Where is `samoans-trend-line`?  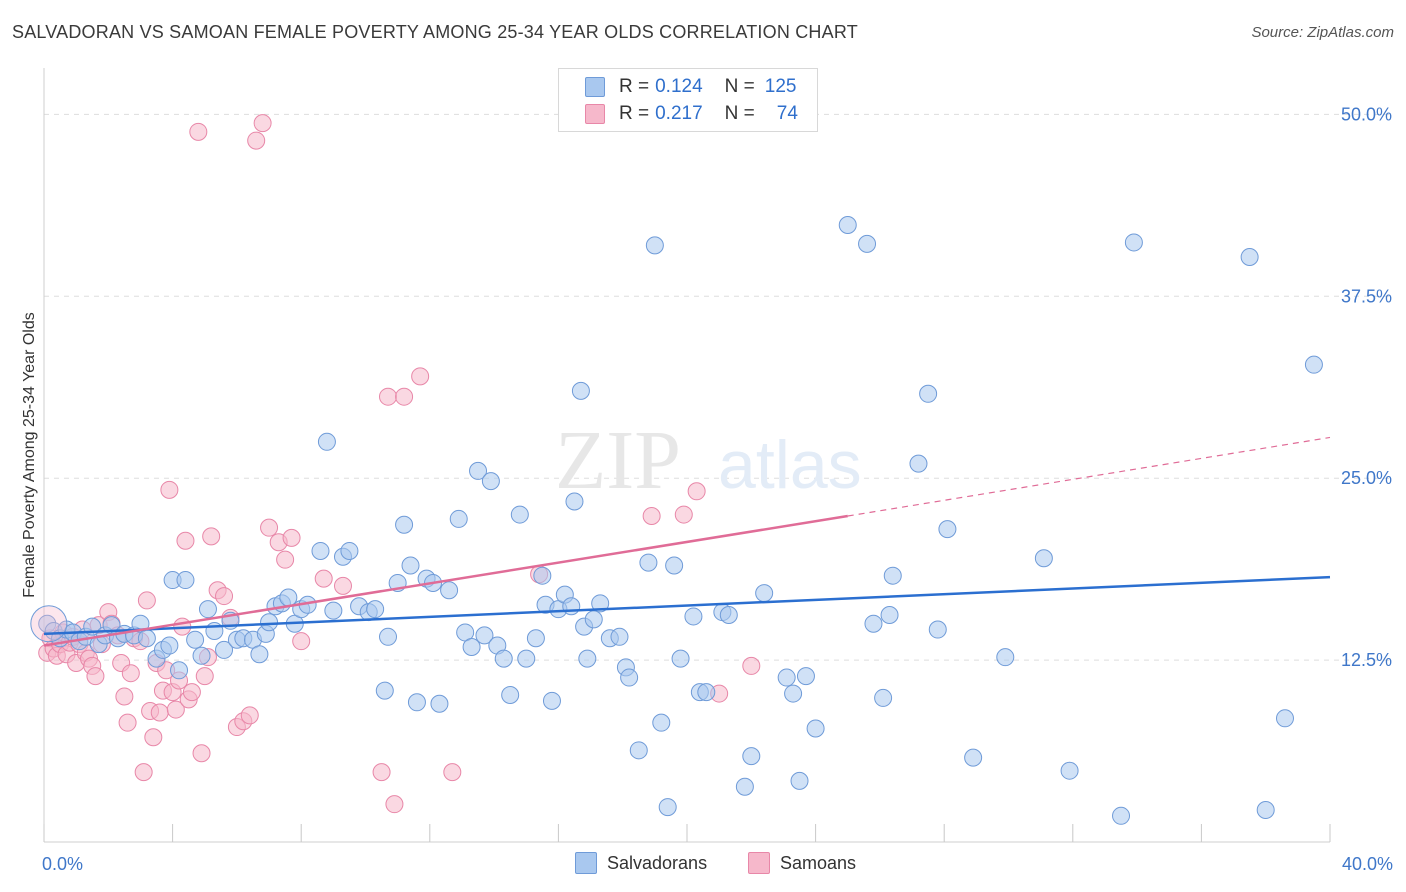 samoans-trend-line is located at coordinates (445, 580).